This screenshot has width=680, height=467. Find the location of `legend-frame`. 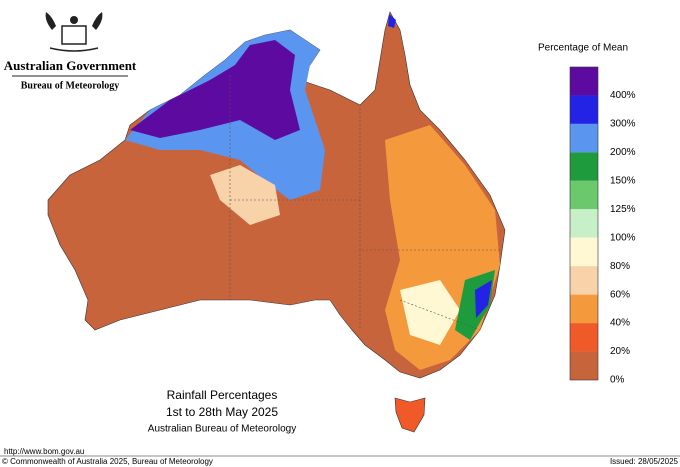

legend-frame is located at coordinates (584, 223).